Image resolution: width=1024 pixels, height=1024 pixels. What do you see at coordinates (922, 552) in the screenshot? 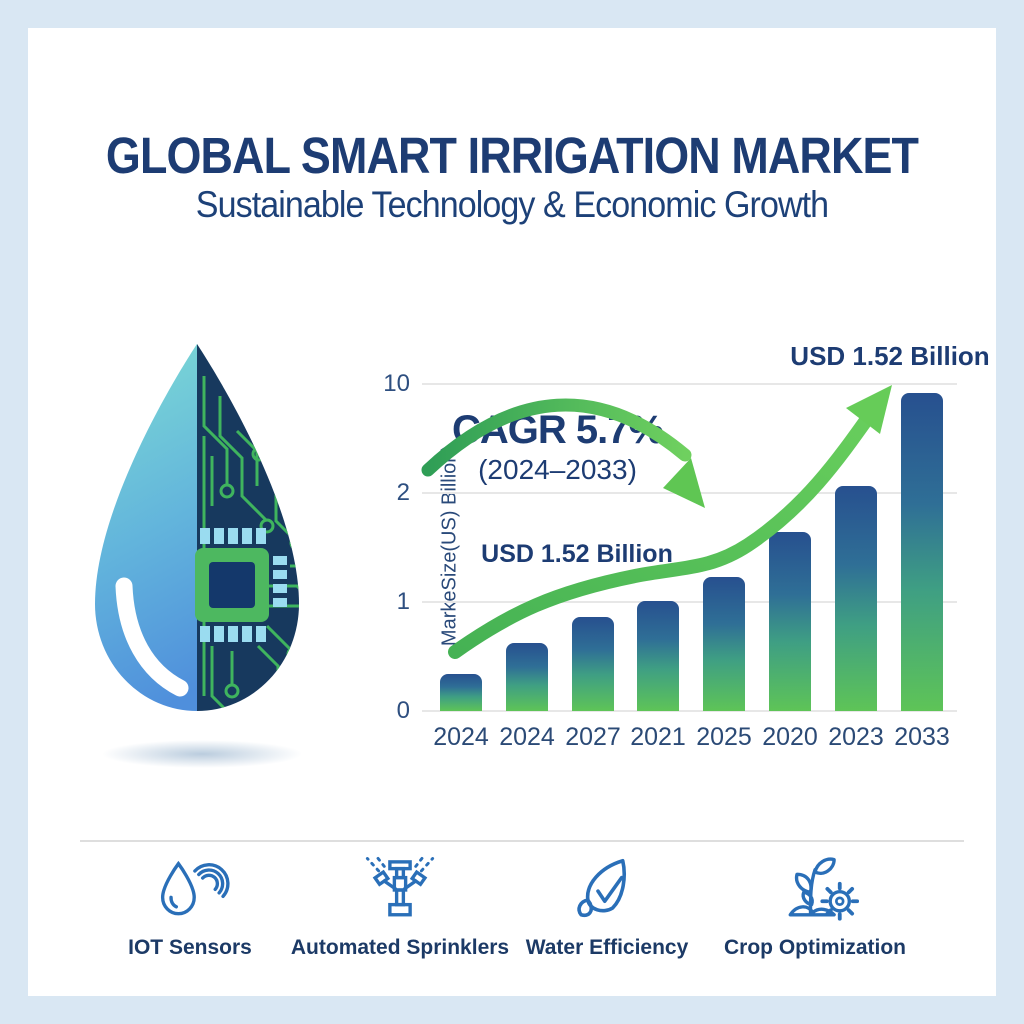
I see `bar-2033` at bounding box center [922, 552].